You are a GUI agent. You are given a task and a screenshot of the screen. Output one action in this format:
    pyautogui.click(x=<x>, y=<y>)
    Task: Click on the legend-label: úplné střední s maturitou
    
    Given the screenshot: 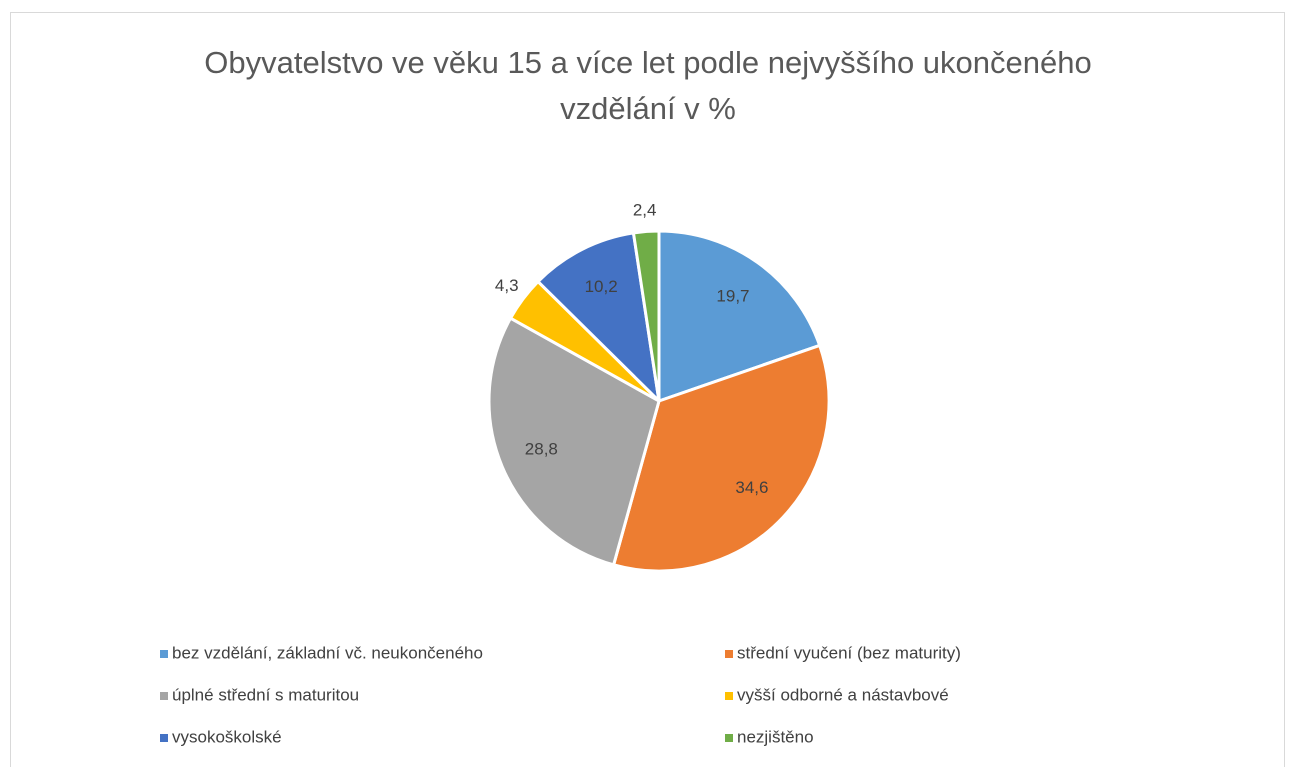 What is the action you would take?
    pyautogui.click(x=265, y=694)
    